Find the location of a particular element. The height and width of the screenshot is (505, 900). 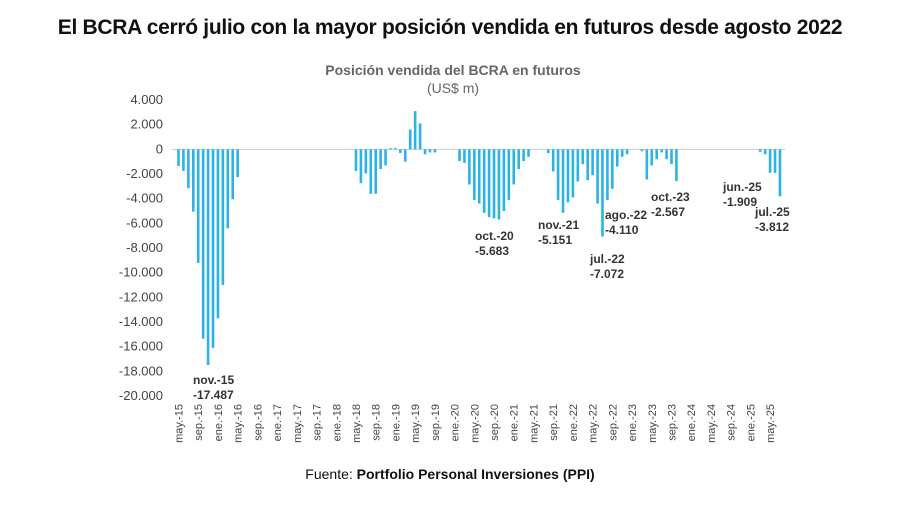

source-label: Fuente: is located at coordinates (329, 474).